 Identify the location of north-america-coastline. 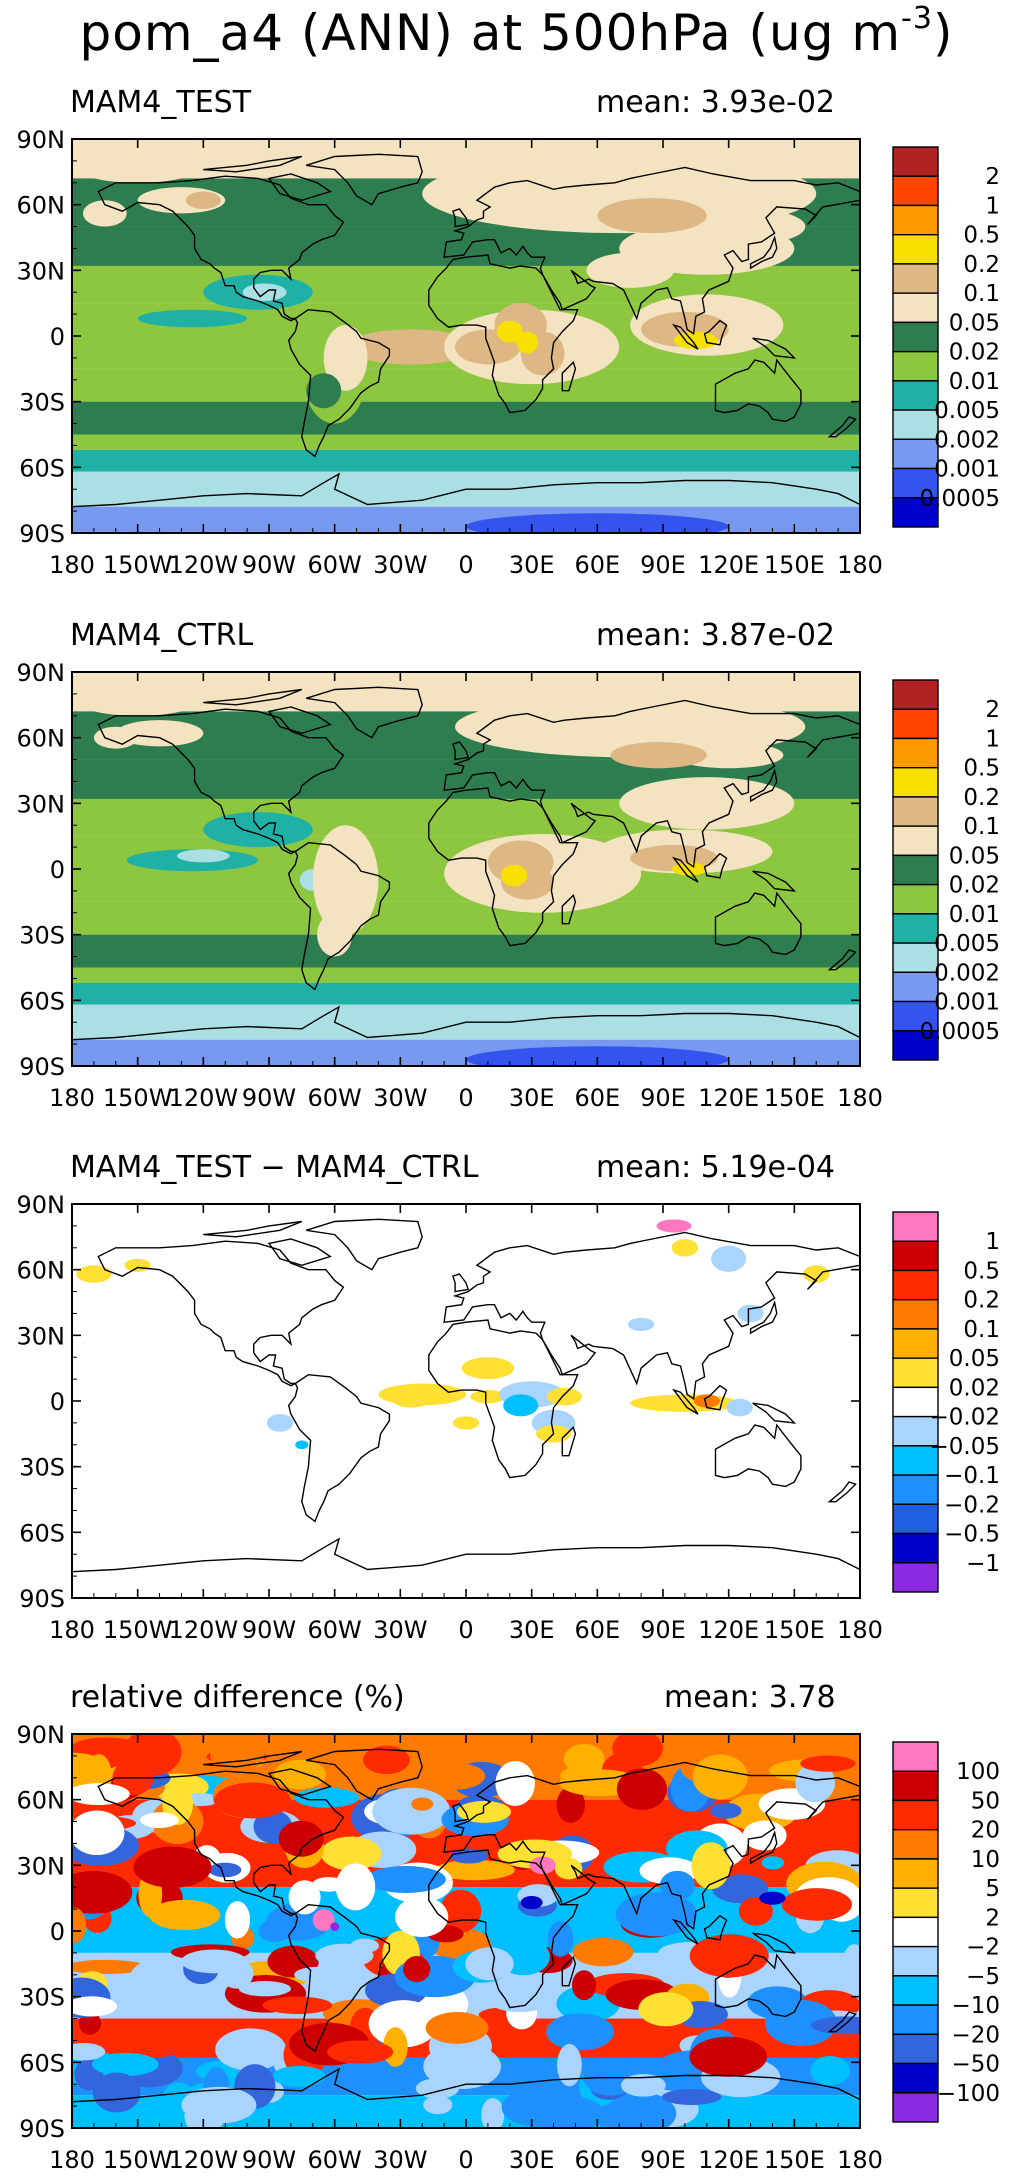
(221, 248).